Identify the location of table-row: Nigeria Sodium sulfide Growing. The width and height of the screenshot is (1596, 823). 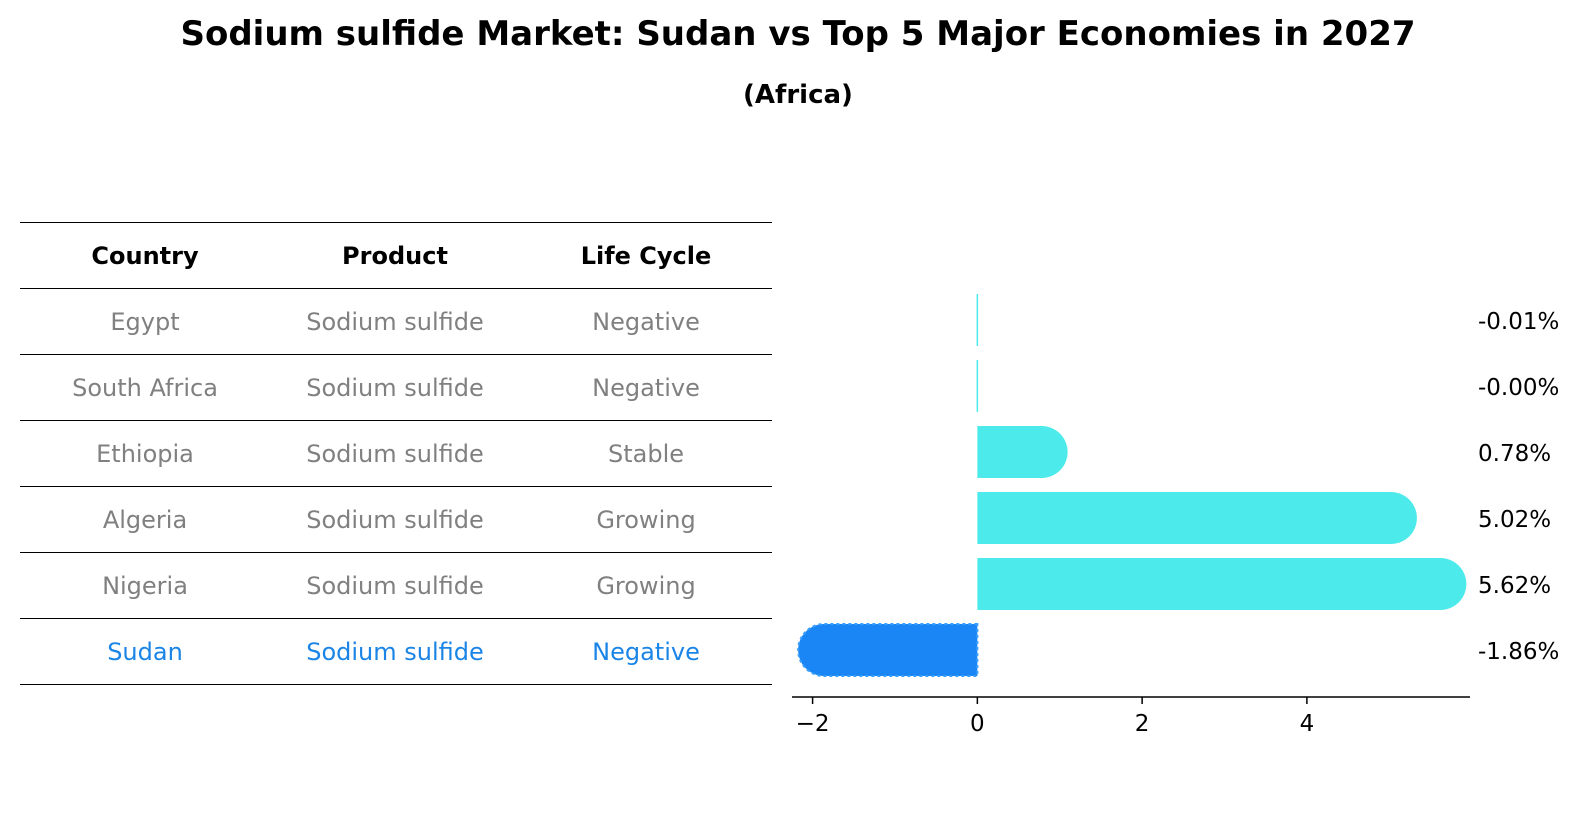
(396, 585).